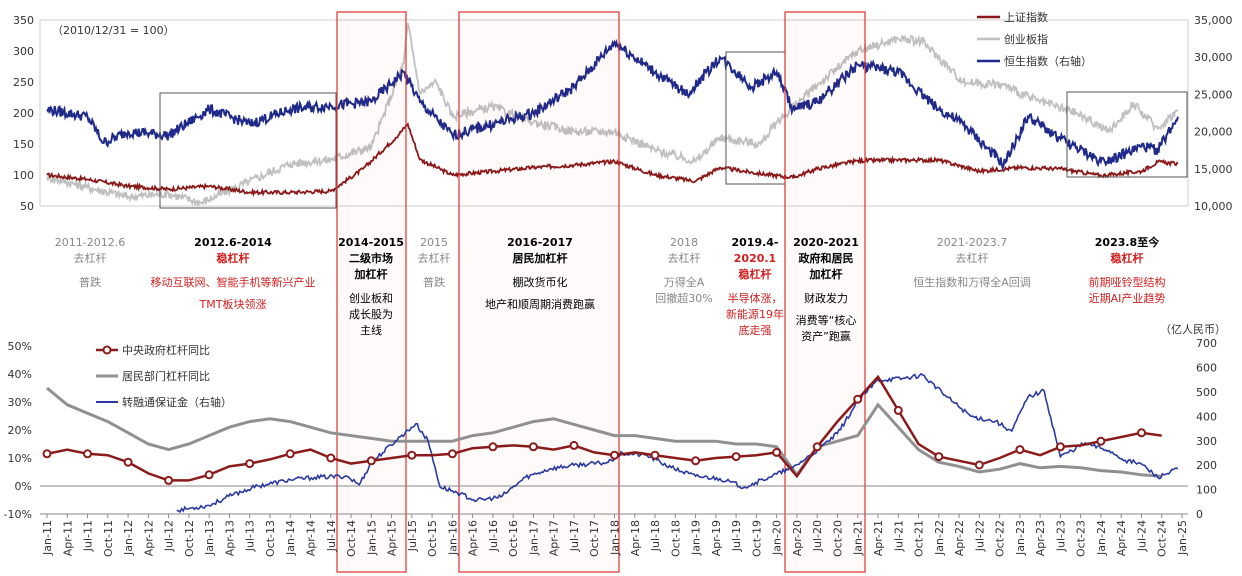  What do you see at coordinates (696, 538) in the screenshot?
I see `x-label-32: Jan-19` at bounding box center [696, 538].